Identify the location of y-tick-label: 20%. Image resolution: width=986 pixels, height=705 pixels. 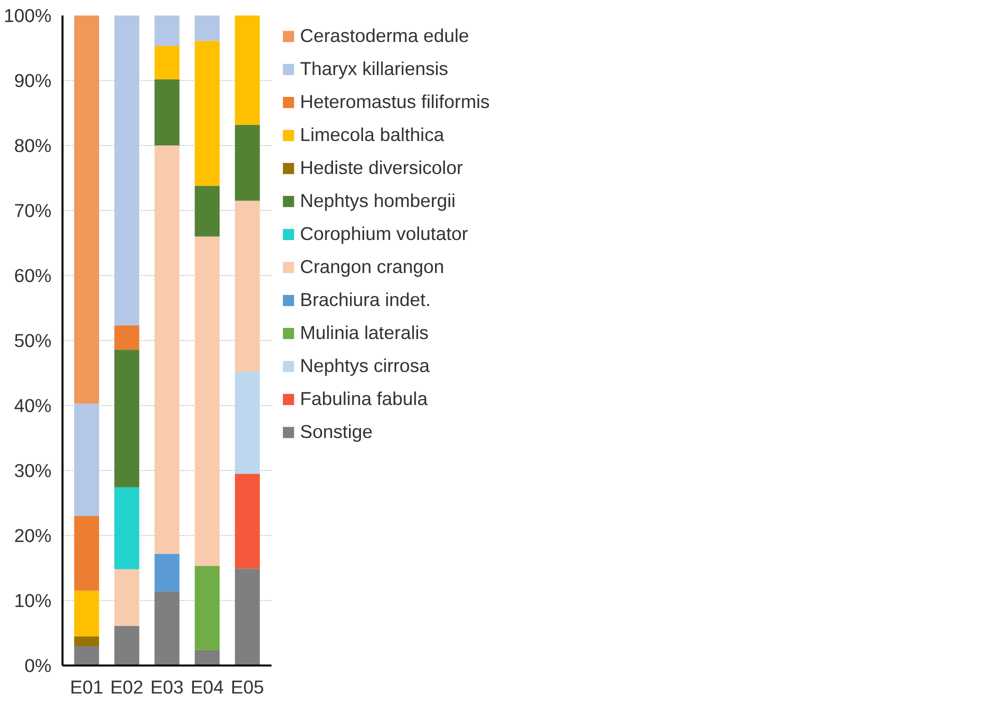
(33, 535).